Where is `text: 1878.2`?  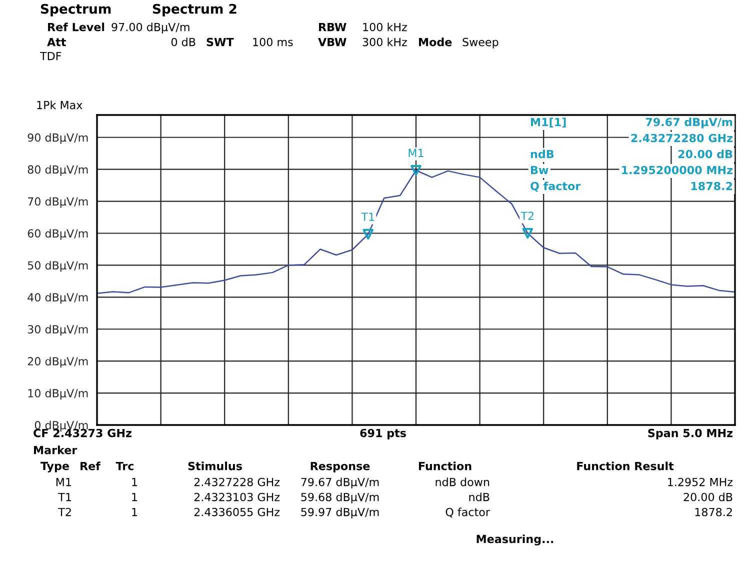 text: 1878.2 is located at coordinates (713, 512).